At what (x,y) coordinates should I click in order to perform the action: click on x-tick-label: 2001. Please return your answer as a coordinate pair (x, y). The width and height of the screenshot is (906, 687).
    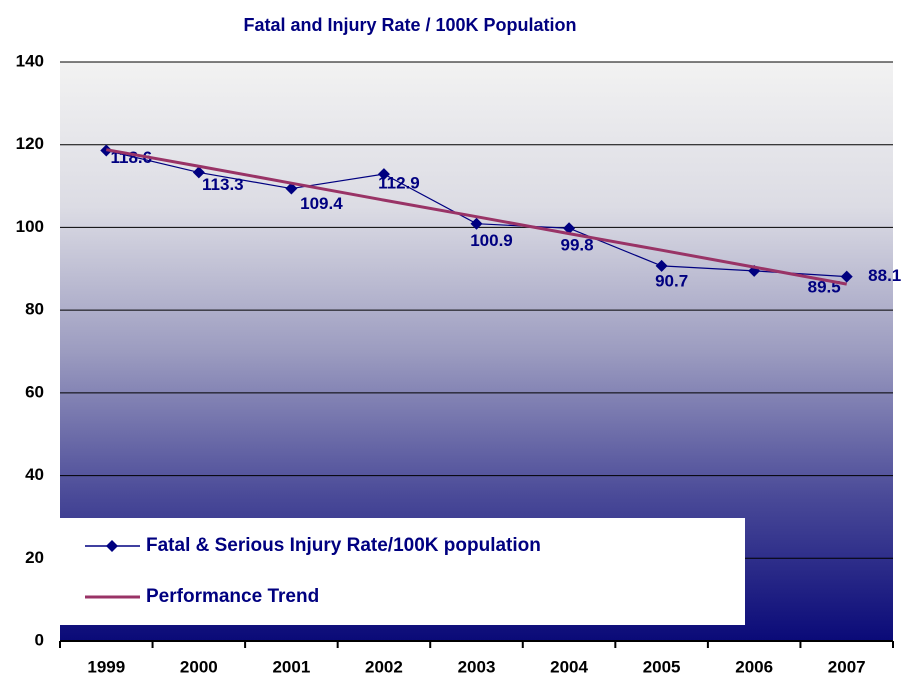
    Looking at the image, I should click on (291, 666).